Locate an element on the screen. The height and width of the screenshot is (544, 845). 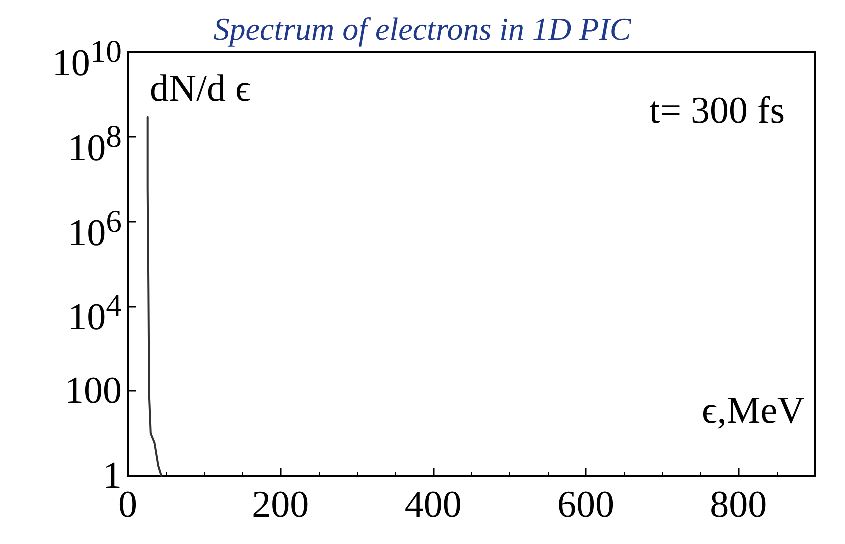
y-tick-label: 10$^{4}$ is located at coordinates (95, 313).